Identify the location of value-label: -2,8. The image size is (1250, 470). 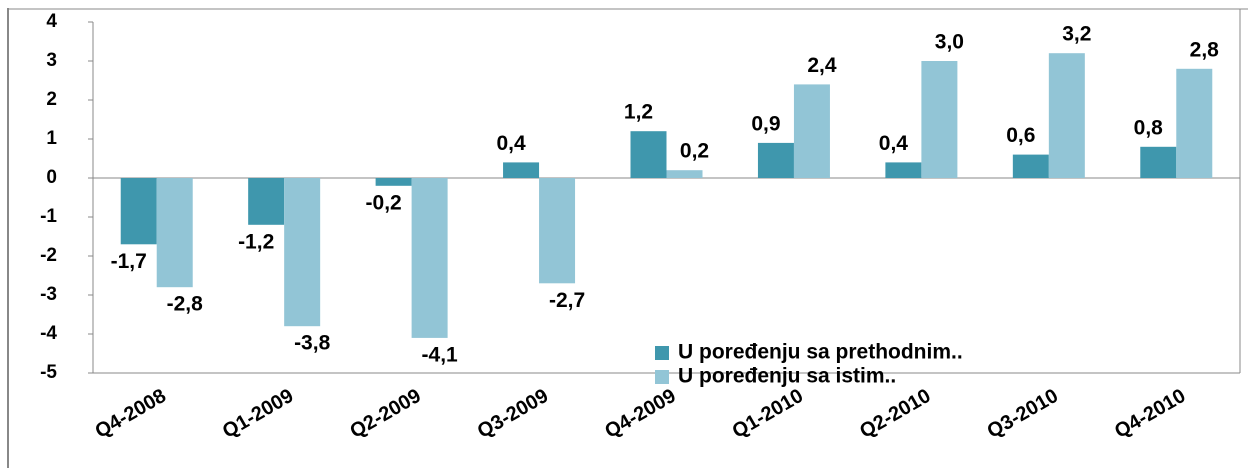
(185, 304).